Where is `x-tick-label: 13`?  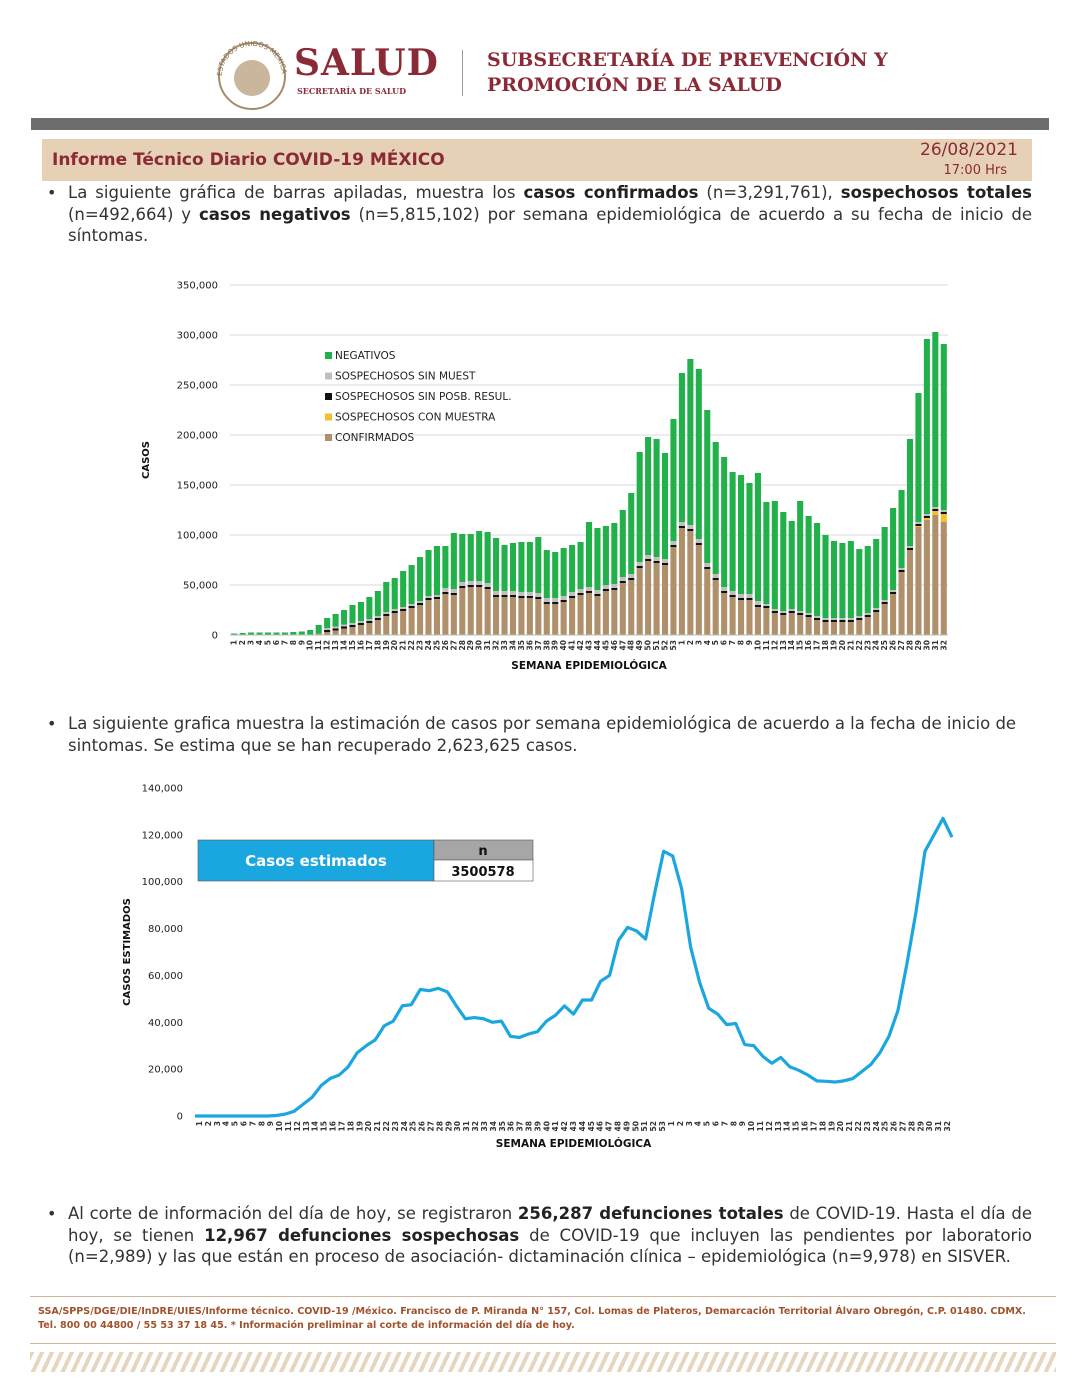
x-tick-label: 13 is located at coordinates (306, 1126).